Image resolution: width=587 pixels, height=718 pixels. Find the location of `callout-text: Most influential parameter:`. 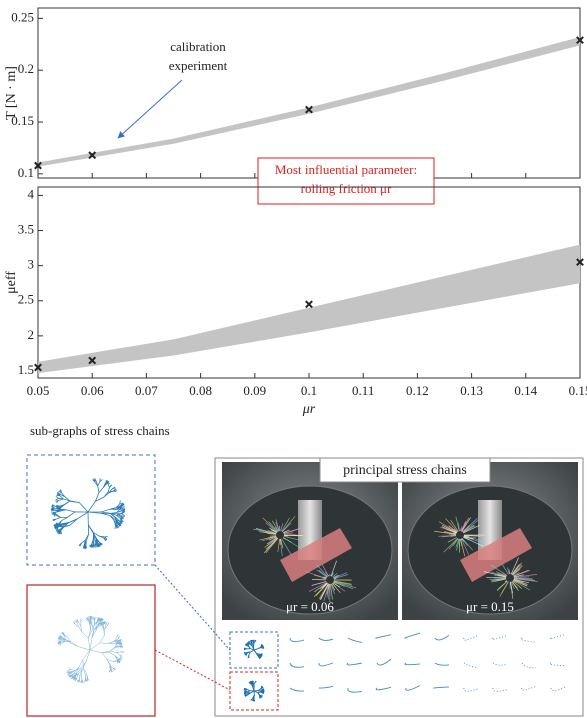

callout-text: Most influential parameter: is located at coordinates (346, 169).